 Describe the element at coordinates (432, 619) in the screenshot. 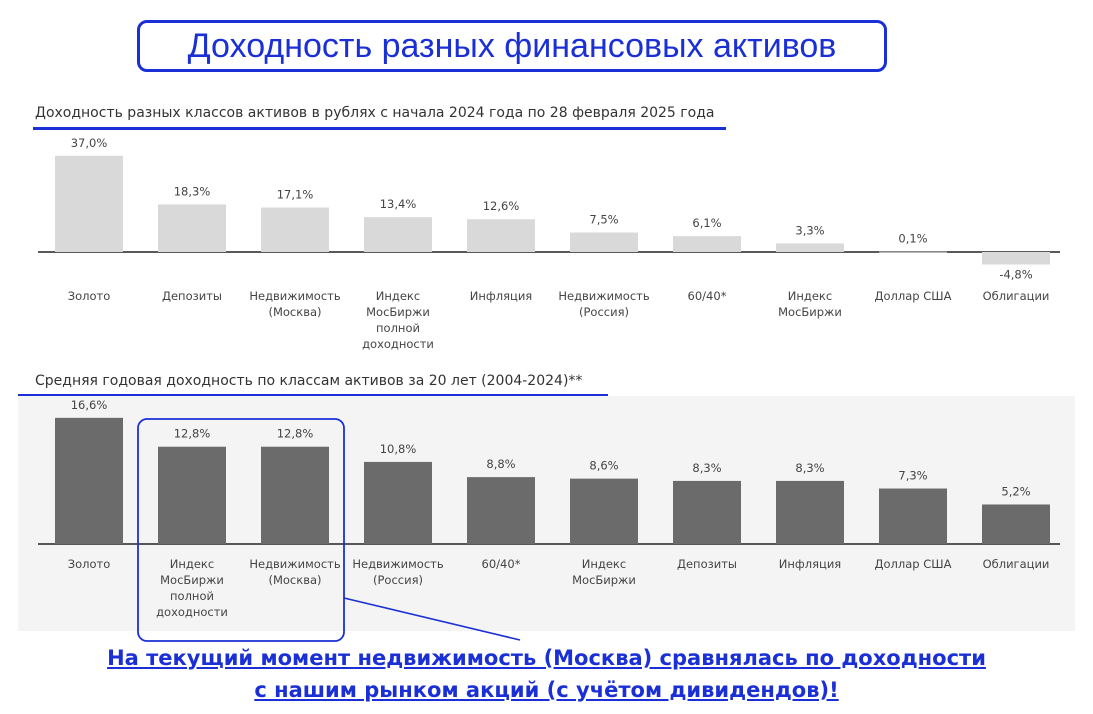

I see `highlight-pointer-line` at that location.